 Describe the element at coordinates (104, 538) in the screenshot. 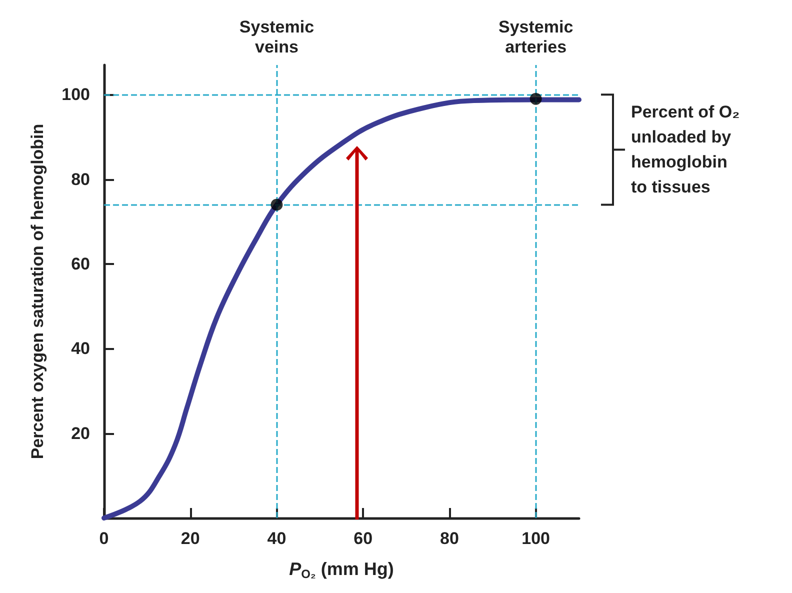

I see `x-tick-label: 0` at that location.